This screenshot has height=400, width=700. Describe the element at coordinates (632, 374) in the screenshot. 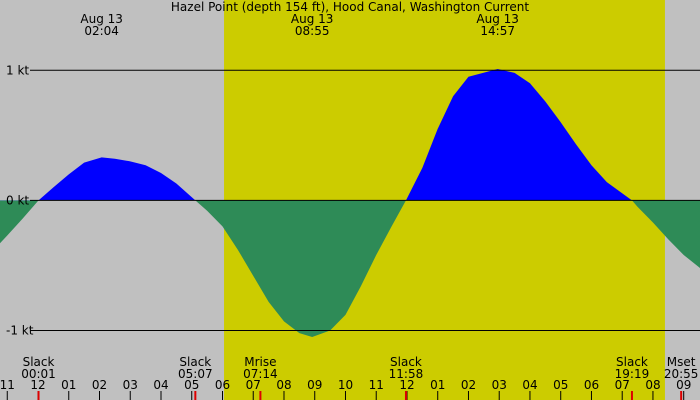

I see `event-time: 19:19` at that location.